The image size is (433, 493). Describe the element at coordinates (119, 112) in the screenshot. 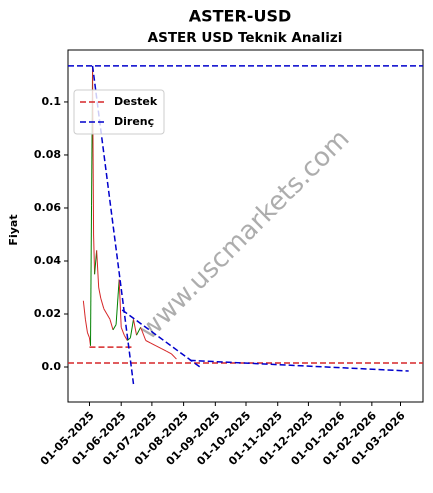

I see `legend-box` at that location.